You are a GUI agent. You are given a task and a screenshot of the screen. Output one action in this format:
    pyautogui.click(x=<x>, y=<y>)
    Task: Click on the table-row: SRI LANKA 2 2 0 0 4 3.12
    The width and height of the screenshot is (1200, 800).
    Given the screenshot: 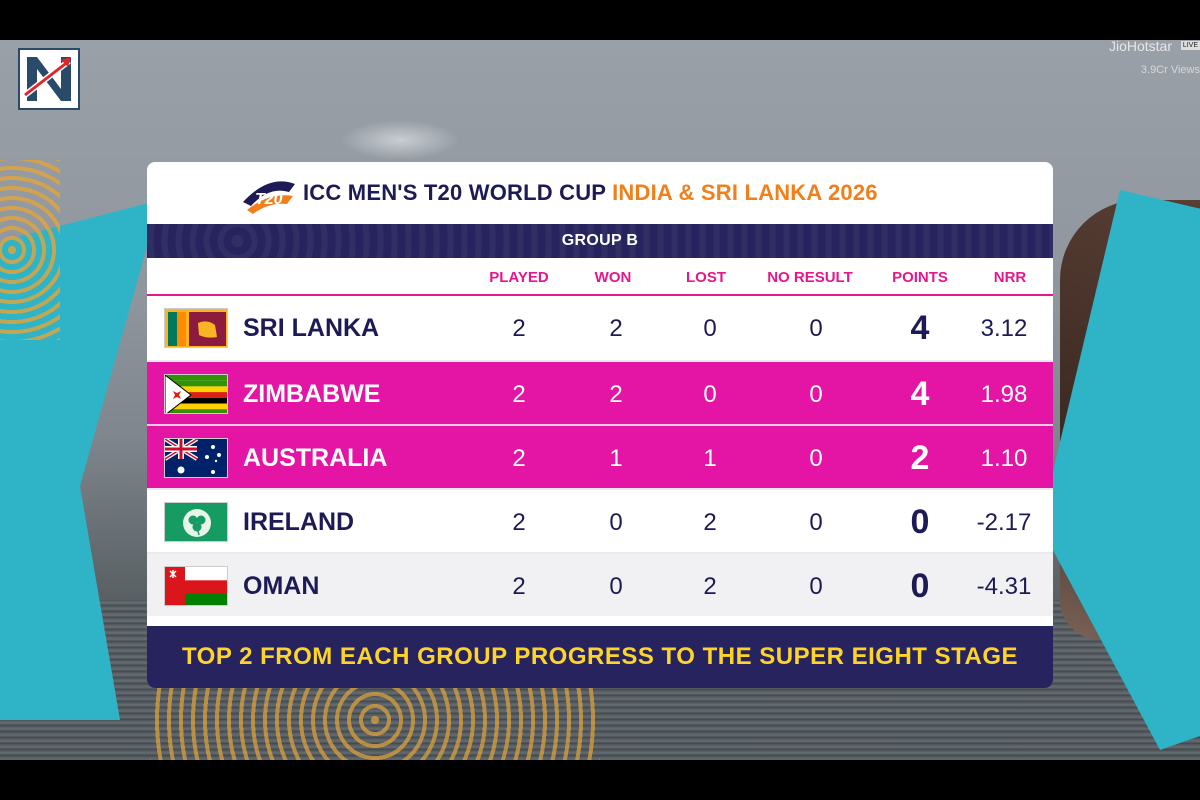 What is the action you would take?
    pyautogui.click(x=600, y=328)
    